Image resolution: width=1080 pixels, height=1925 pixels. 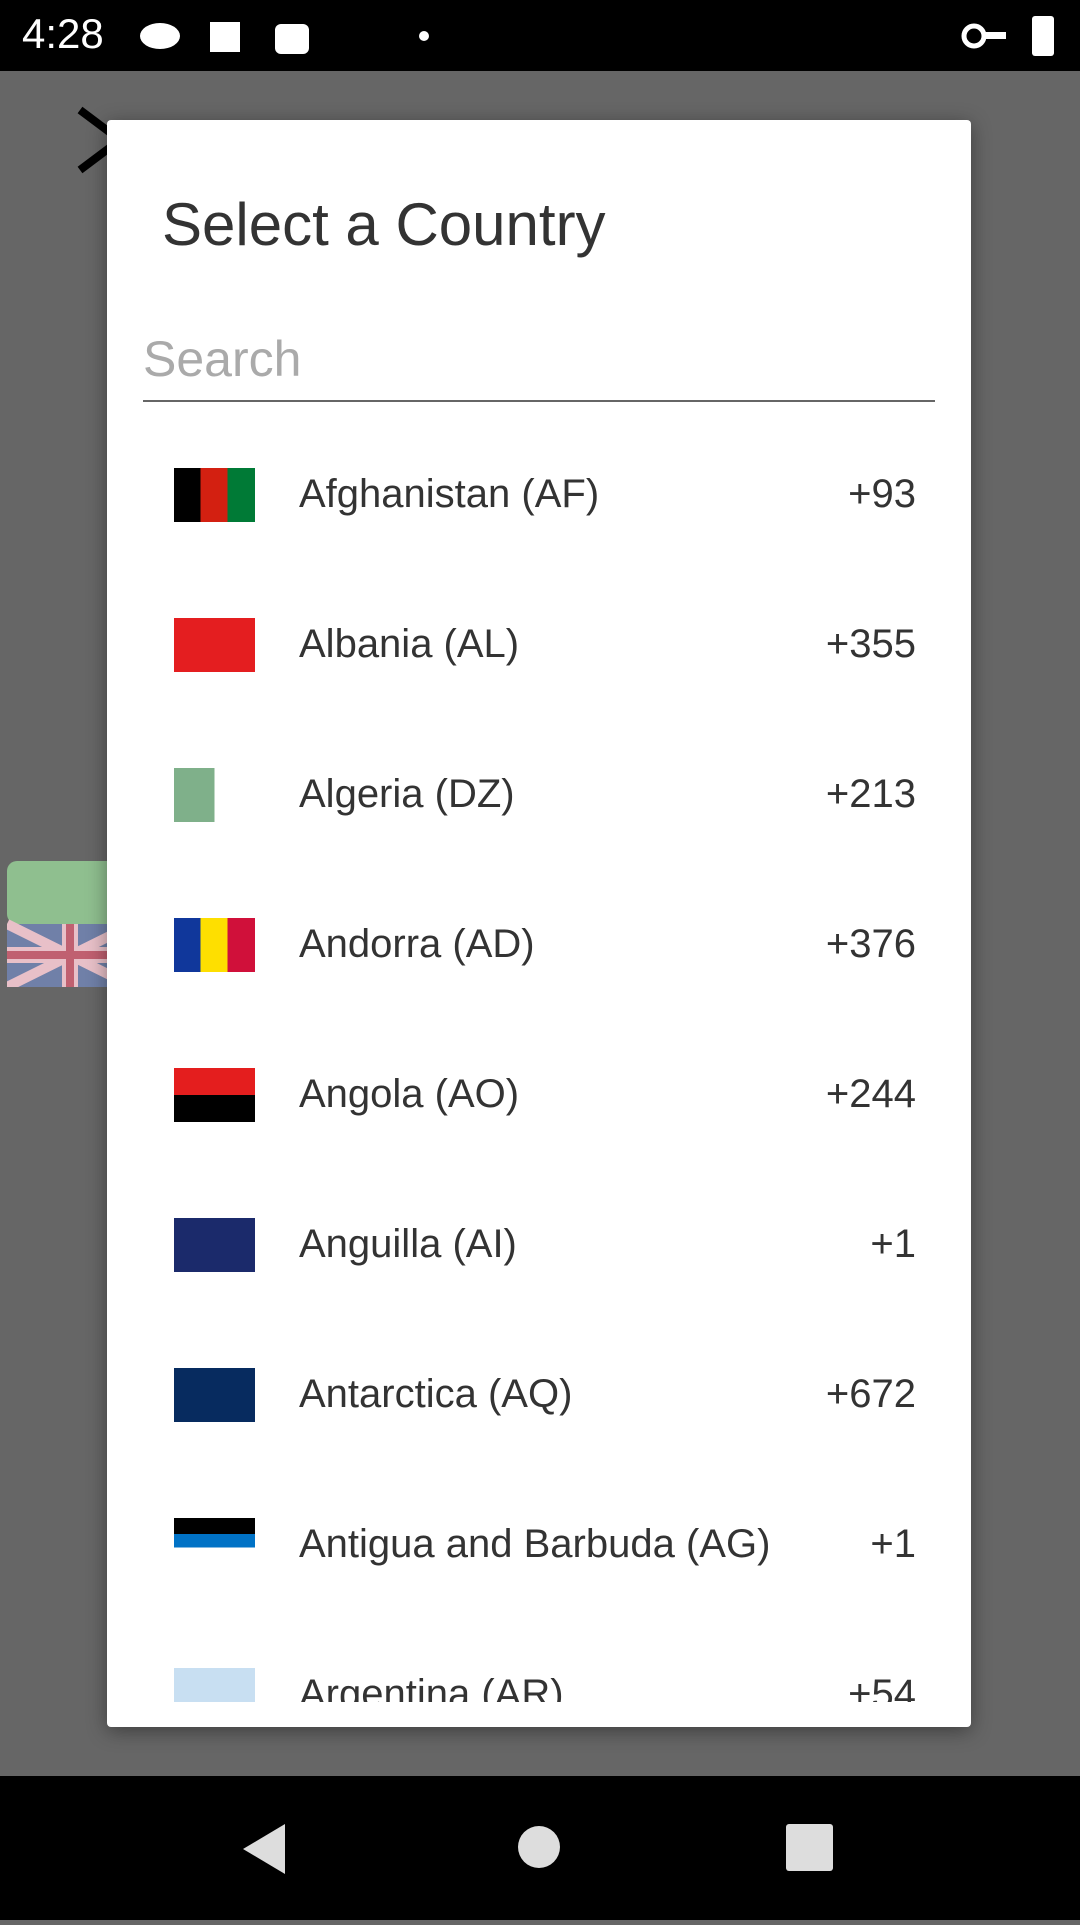 I want to click on country-name: Afghanistan (AF), so click(x=449, y=494).